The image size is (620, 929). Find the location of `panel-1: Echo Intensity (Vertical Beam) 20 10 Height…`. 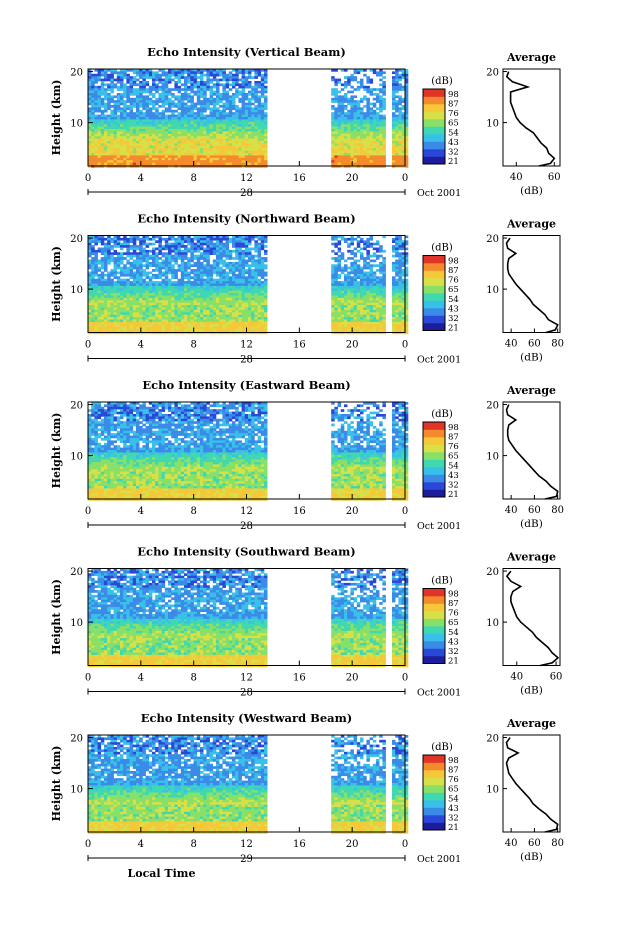

panel-1: Echo Intensity (Vertical Beam) 20 10 Height… is located at coordinates (305, 122).